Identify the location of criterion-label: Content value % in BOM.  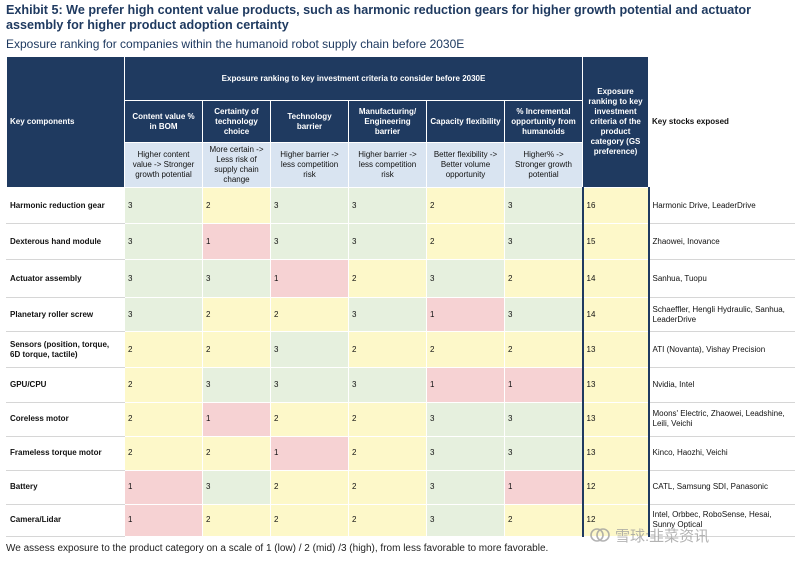
(163, 121).